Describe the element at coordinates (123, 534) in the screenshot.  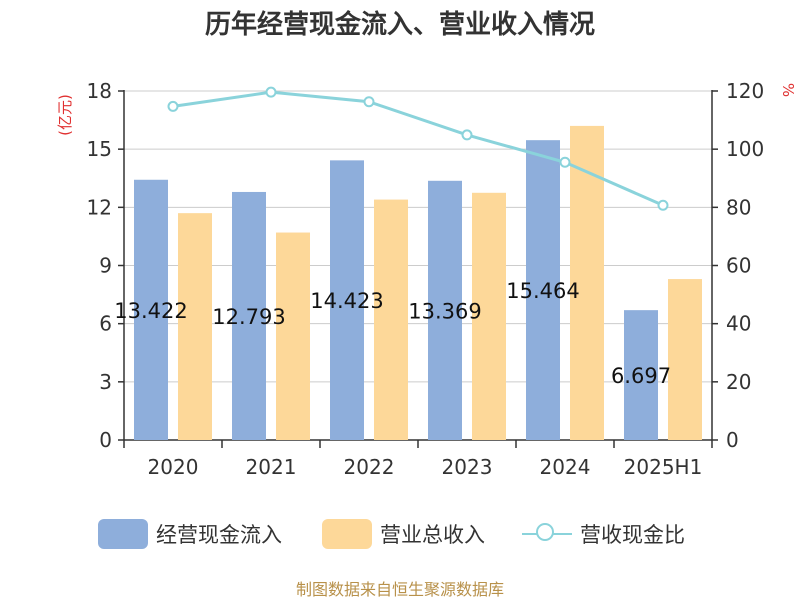
I see `legend-swatch-cash-inflow` at that location.